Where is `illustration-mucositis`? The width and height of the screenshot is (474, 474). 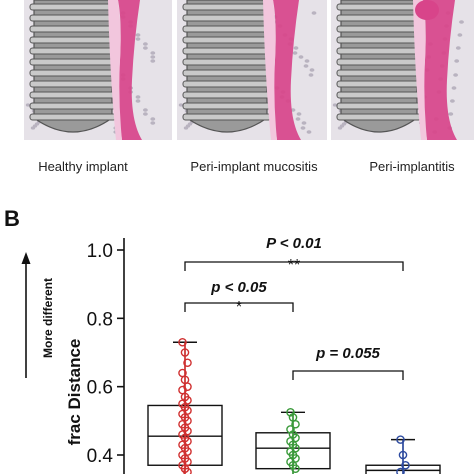
illustration-mucositis is located at coordinates (252, 70).